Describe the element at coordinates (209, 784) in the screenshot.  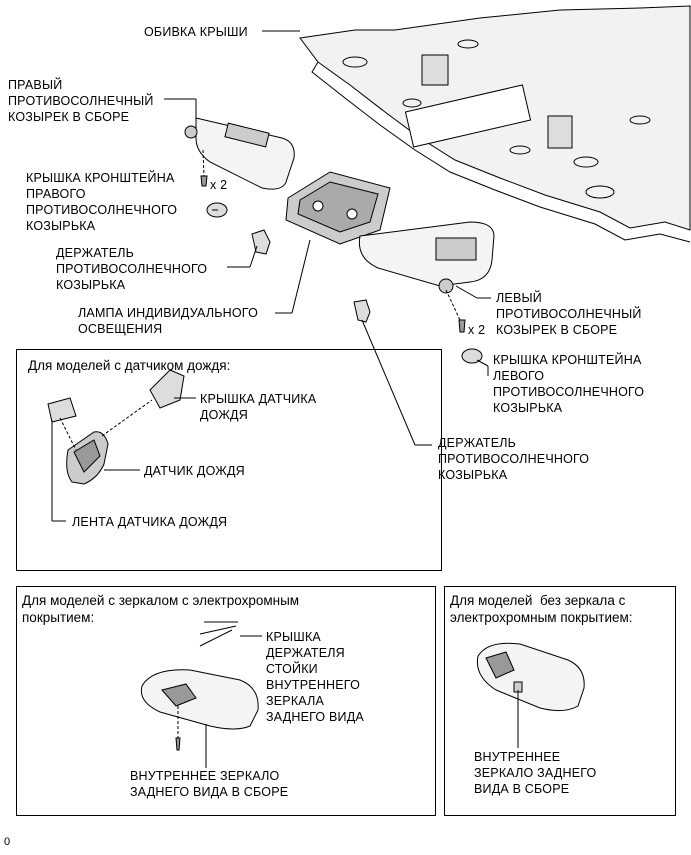
I see `label-ec-mirror: ВНУТРЕННЕЕ ЗЕРКАЛО ЗАДНЕГО ВИДА В СБОРЕ` at that location.